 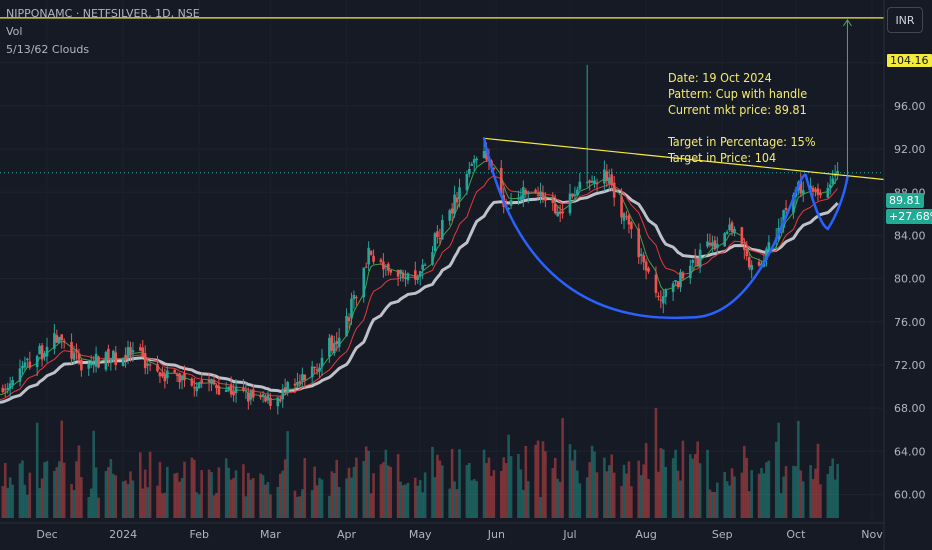 What do you see at coordinates (665, 228) in the screenshot?
I see `cup-with-handle-curve` at bounding box center [665, 228].